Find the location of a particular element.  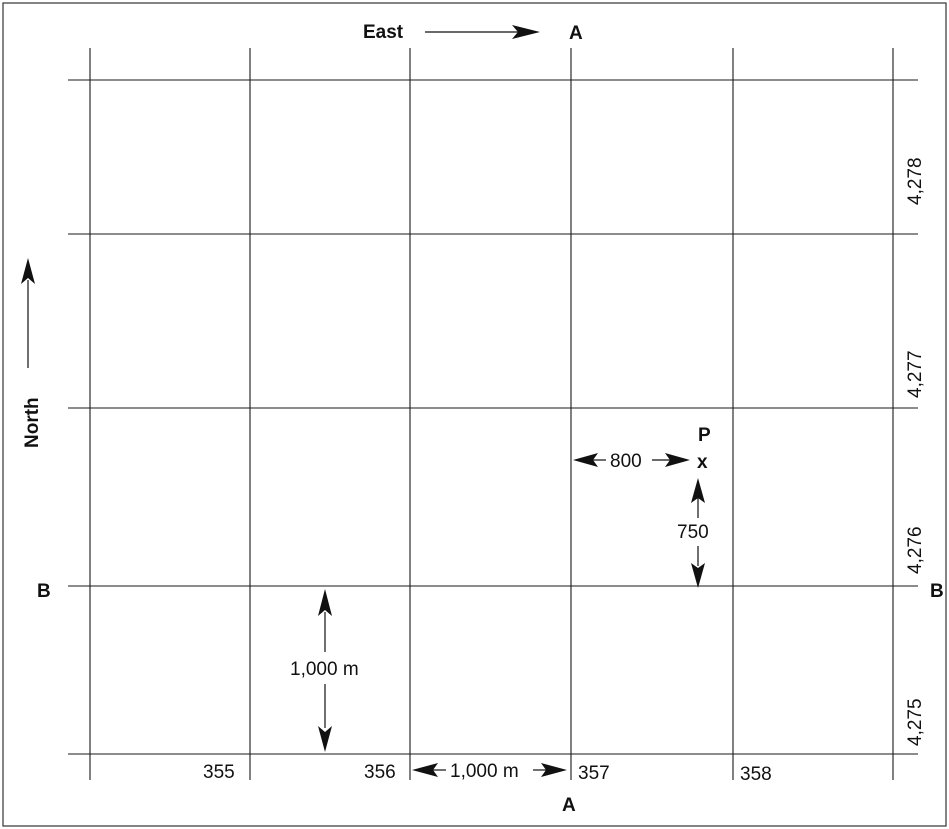

point-p-marker: x is located at coordinates (702, 462).